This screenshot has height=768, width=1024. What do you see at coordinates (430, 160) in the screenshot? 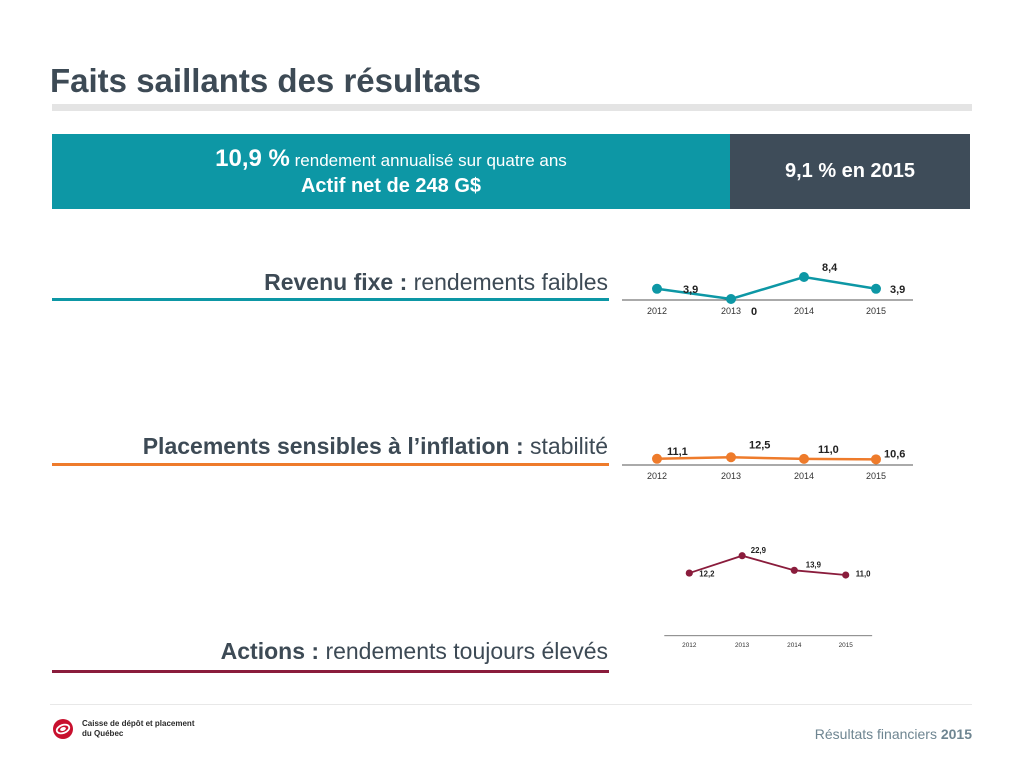
I see `annualized-return-text: rendement annualisé sur quatre ans` at bounding box center [430, 160].